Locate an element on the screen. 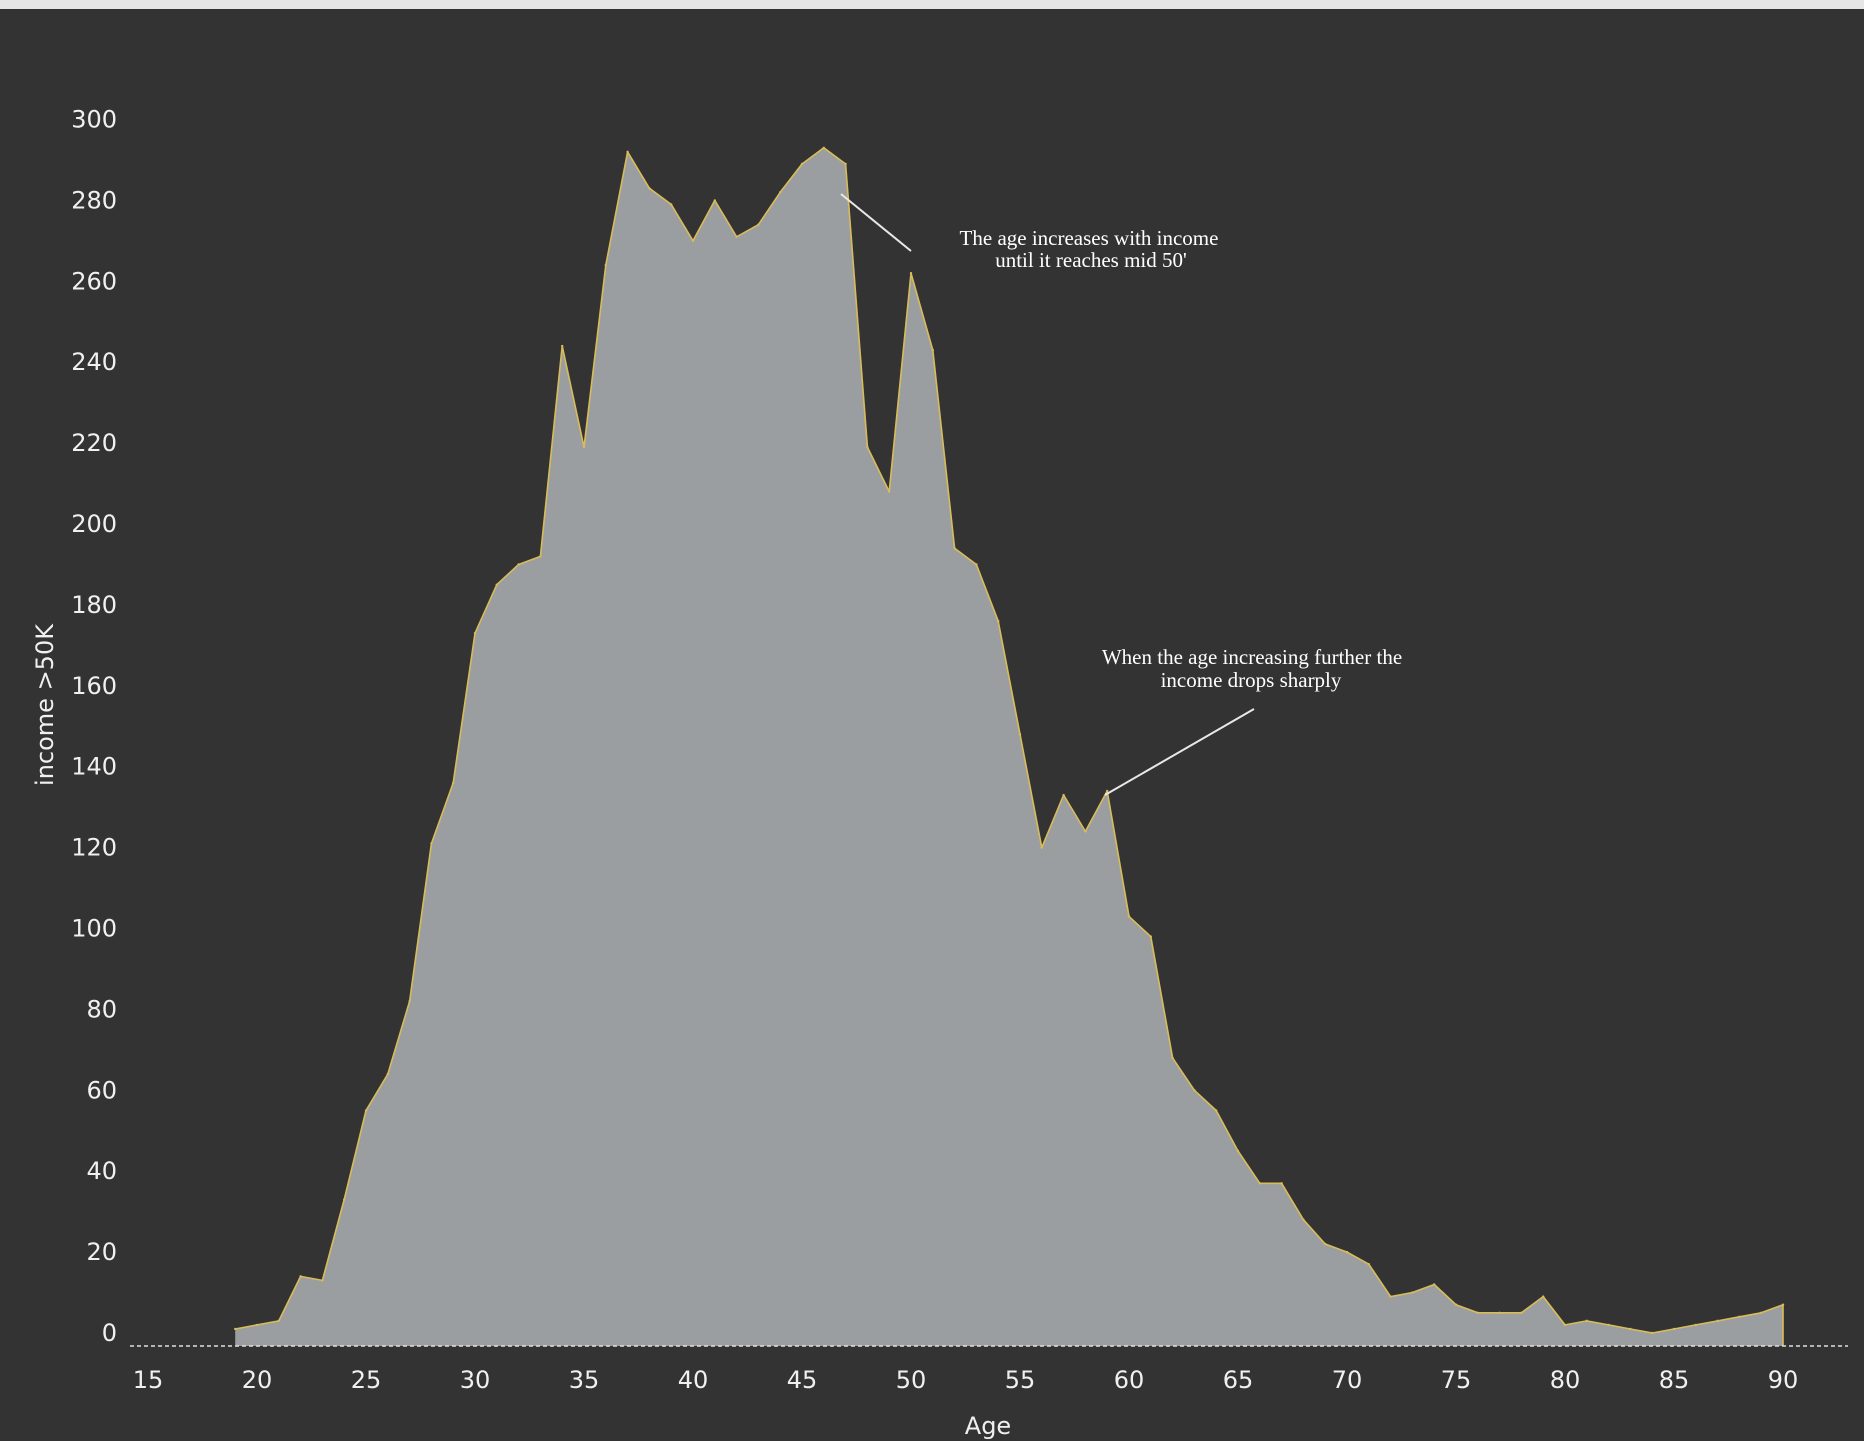 This screenshot has height=1441, width=1864. annotation-2-pointer is located at coordinates (1179, 752).